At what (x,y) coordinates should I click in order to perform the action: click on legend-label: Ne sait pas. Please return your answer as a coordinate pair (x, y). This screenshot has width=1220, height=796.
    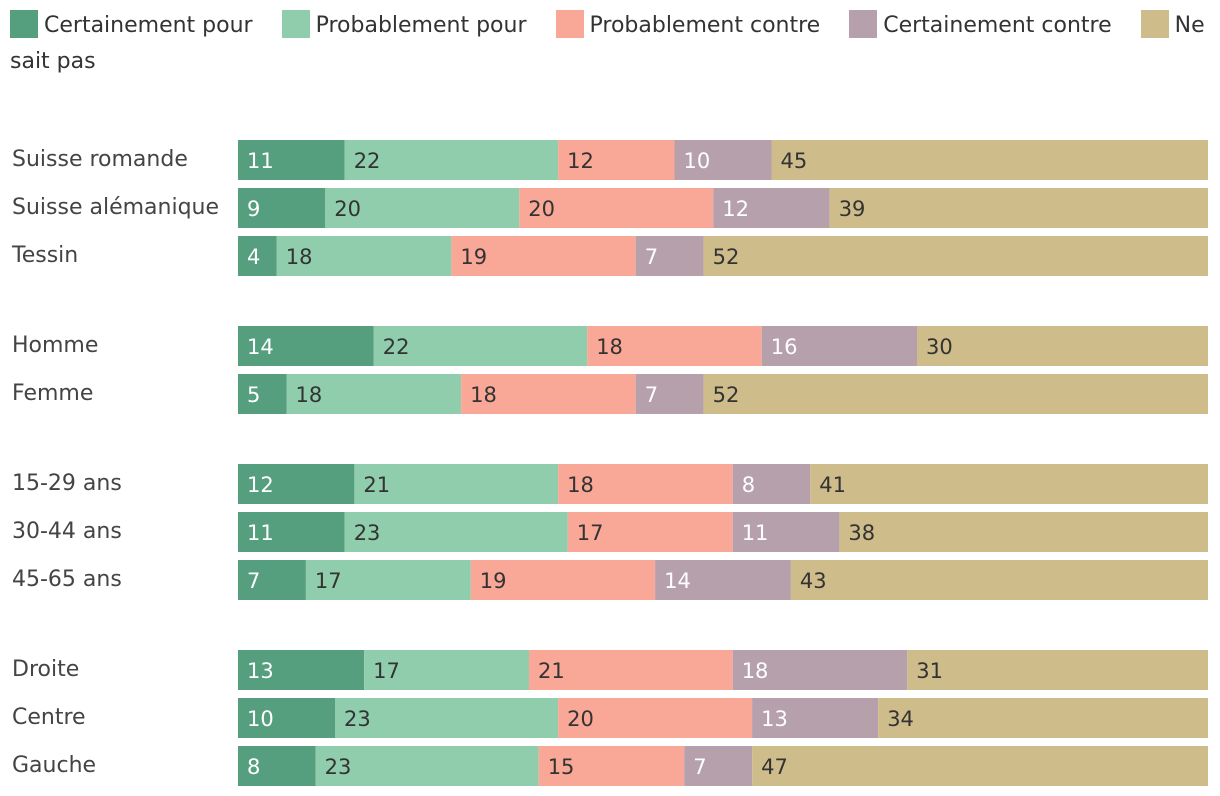
    Looking at the image, I should click on (607, 43).